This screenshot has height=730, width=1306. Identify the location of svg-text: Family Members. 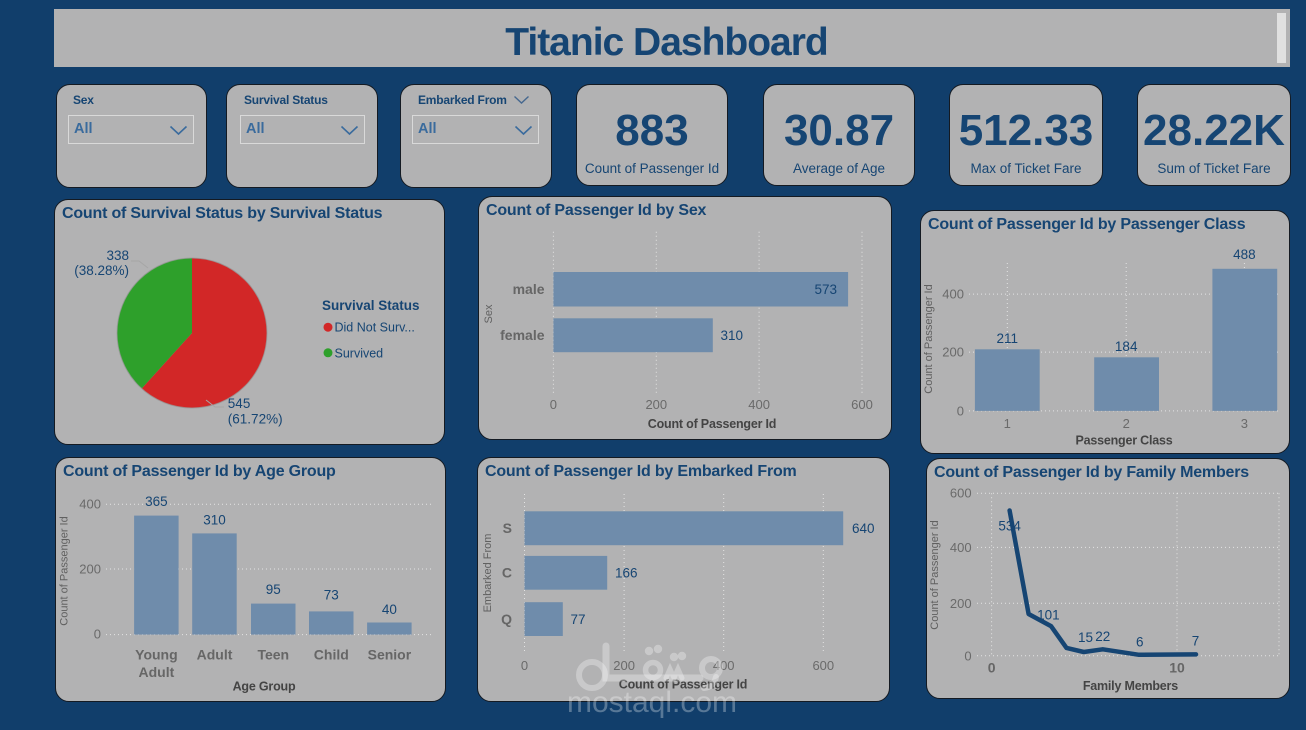
(1130, 686).